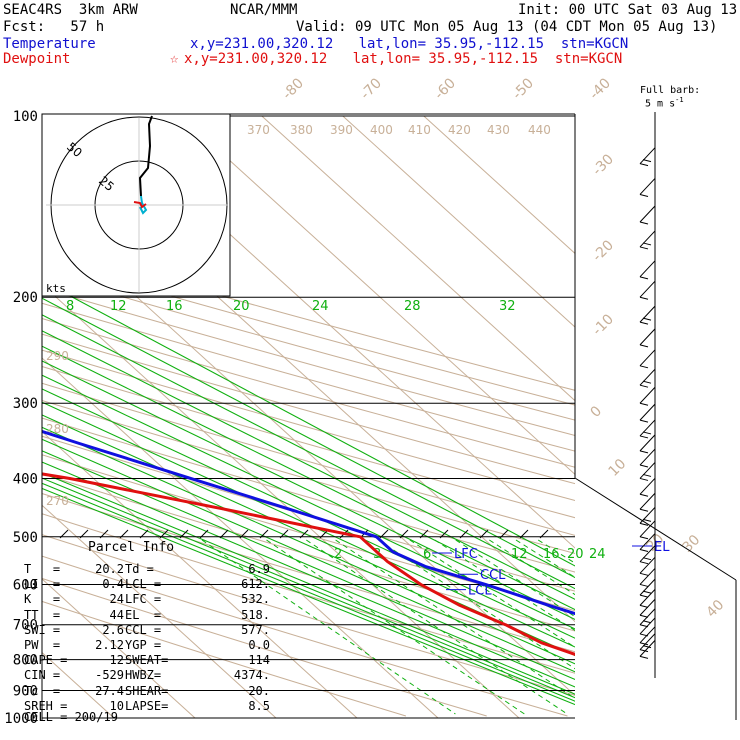 The height and width of the screenshot is (740, 740). What do you see at coordinates (603, 250) in the screenshot?
I see `isotherm-label: -20` at bounding box center [603, 250].